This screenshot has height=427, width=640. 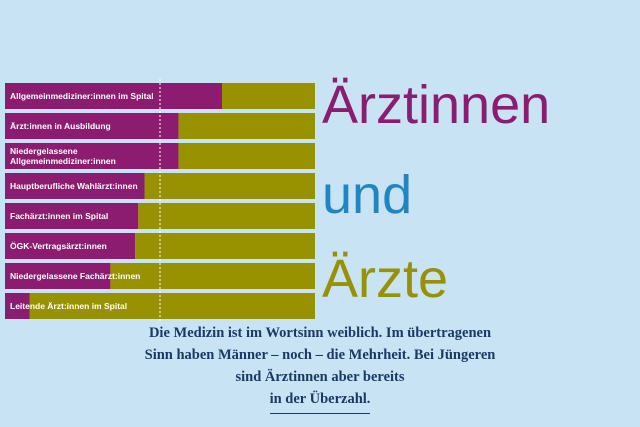 I want to click on bar-label: Fachärzt:innen im Spital, so click(x=59, y=216).